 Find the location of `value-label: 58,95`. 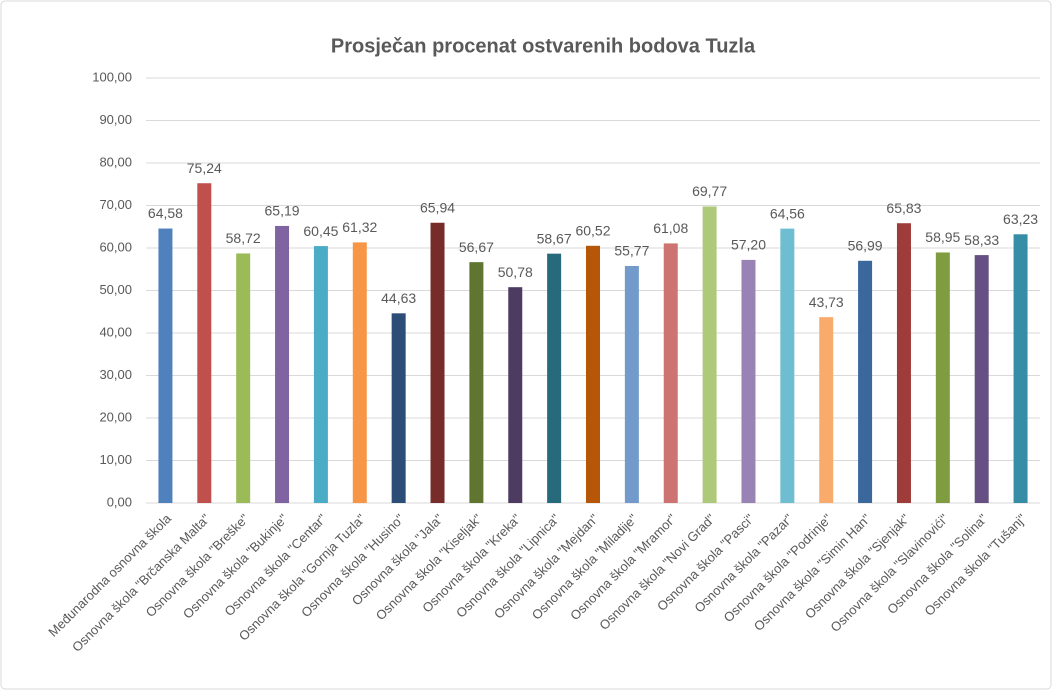

value-label: 58,95 is located at coordinates (942, 237).